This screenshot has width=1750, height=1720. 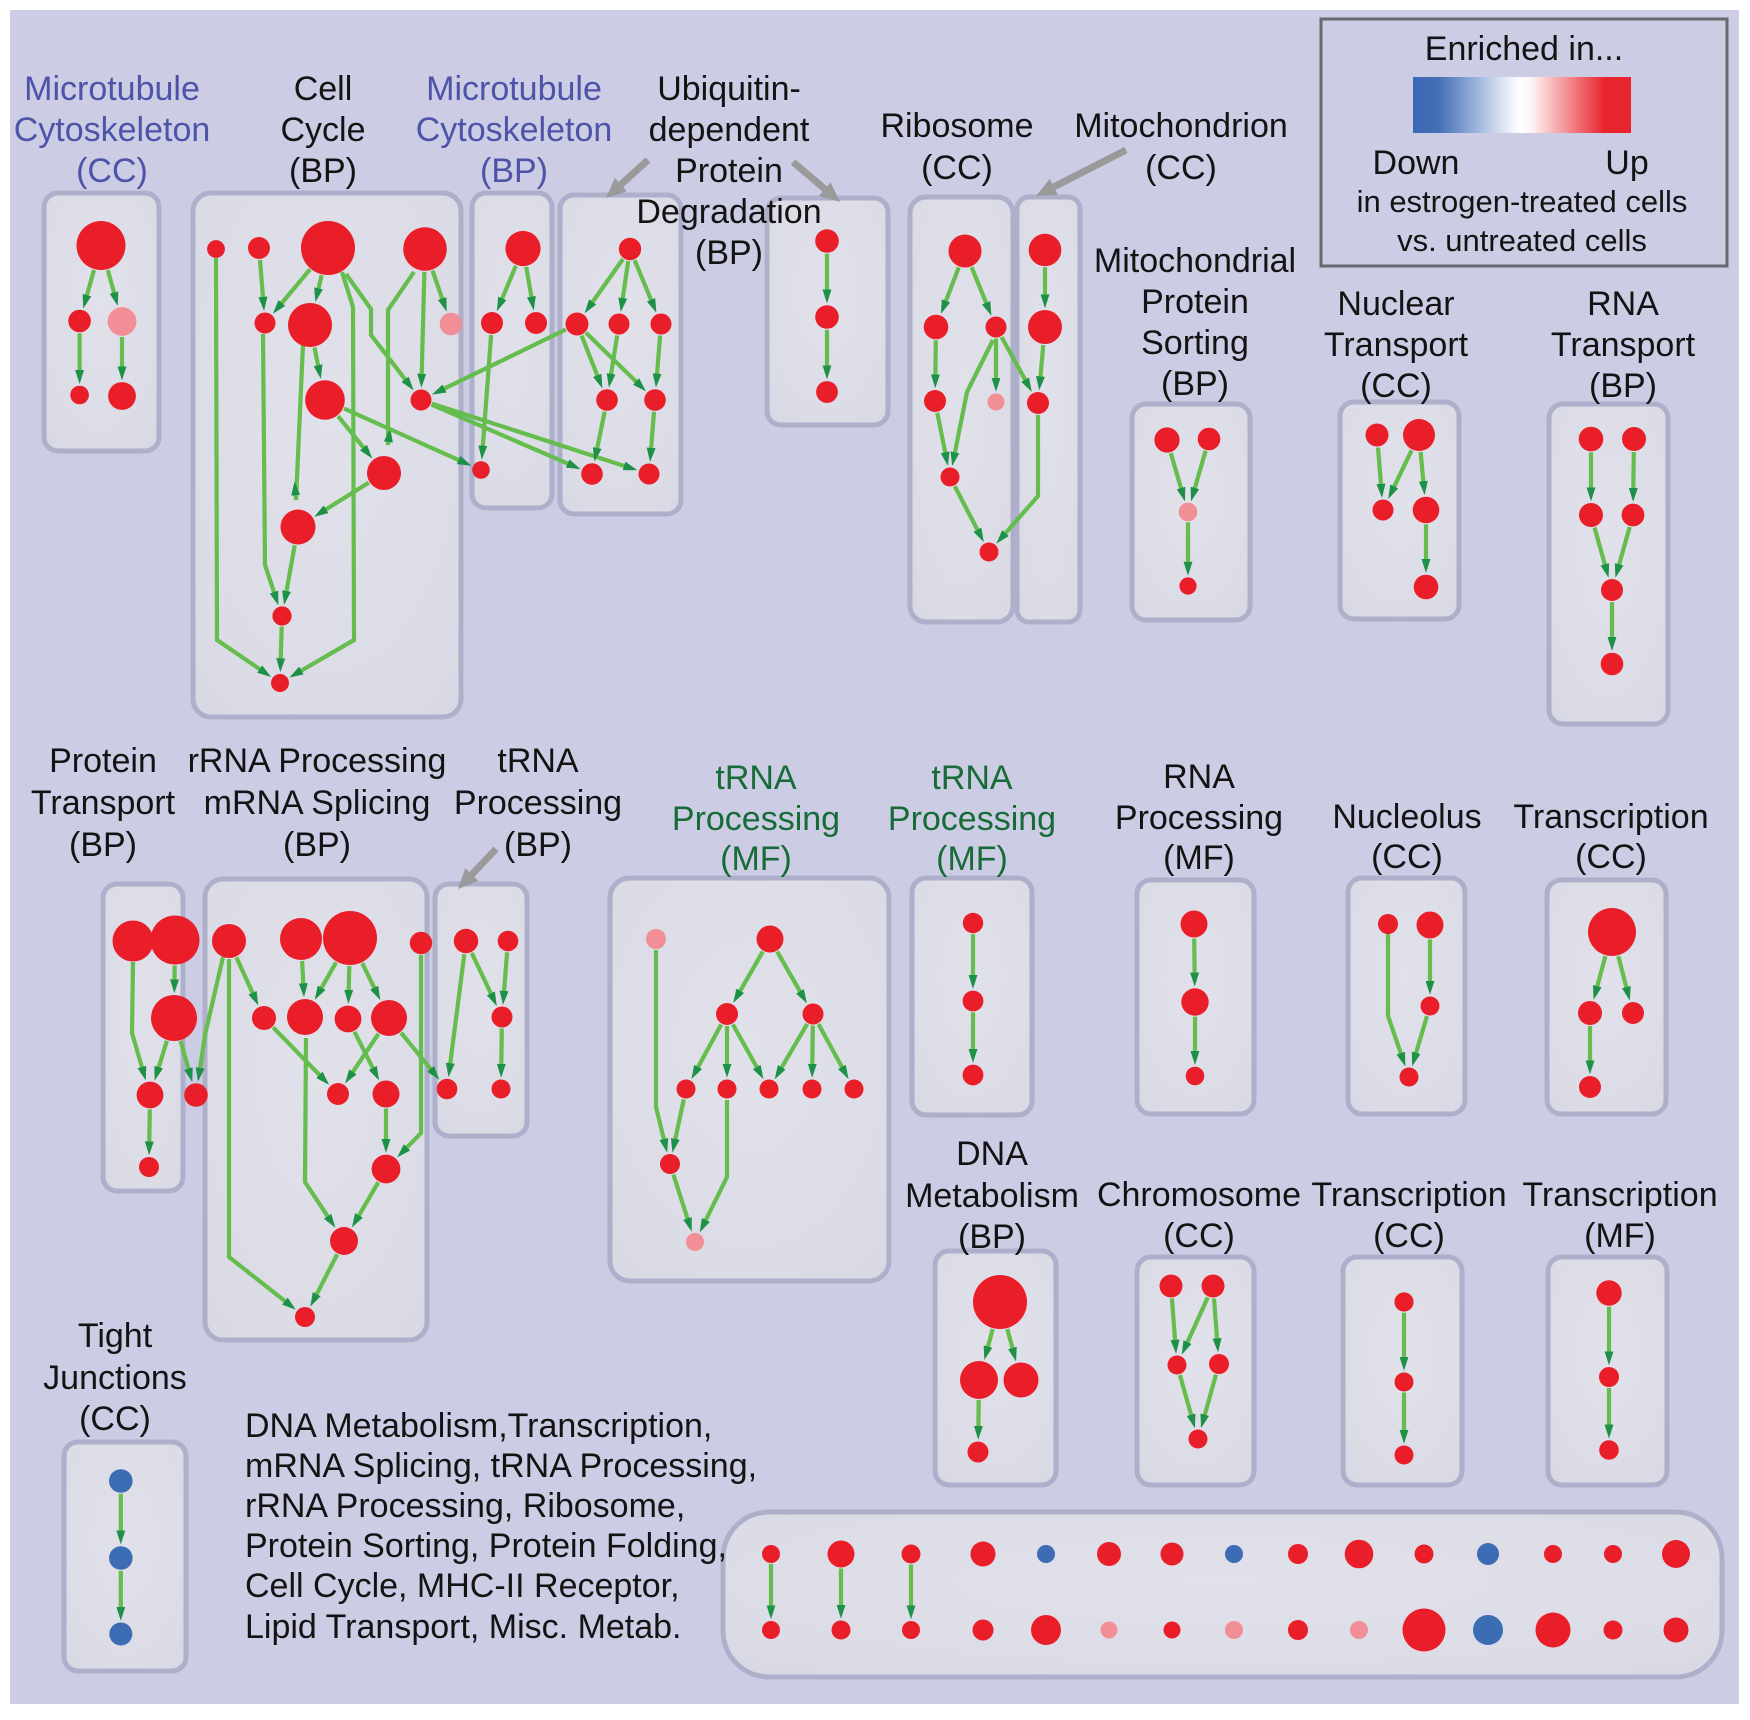 What do you see at coordinates (1416, 163) in the screenshot?
I see `svg-text: Down` at bounding box center [1416, 163].